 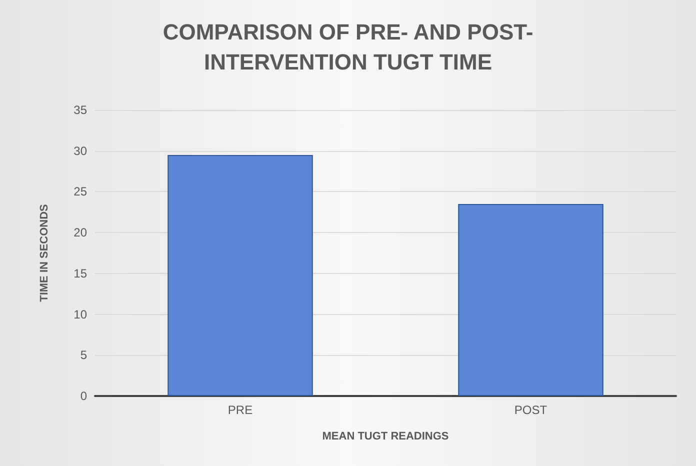 What do you see at coordinates (81, 233) in the screenshot?
I see `y-tick-label: 20` at bounding box center [81, 233].